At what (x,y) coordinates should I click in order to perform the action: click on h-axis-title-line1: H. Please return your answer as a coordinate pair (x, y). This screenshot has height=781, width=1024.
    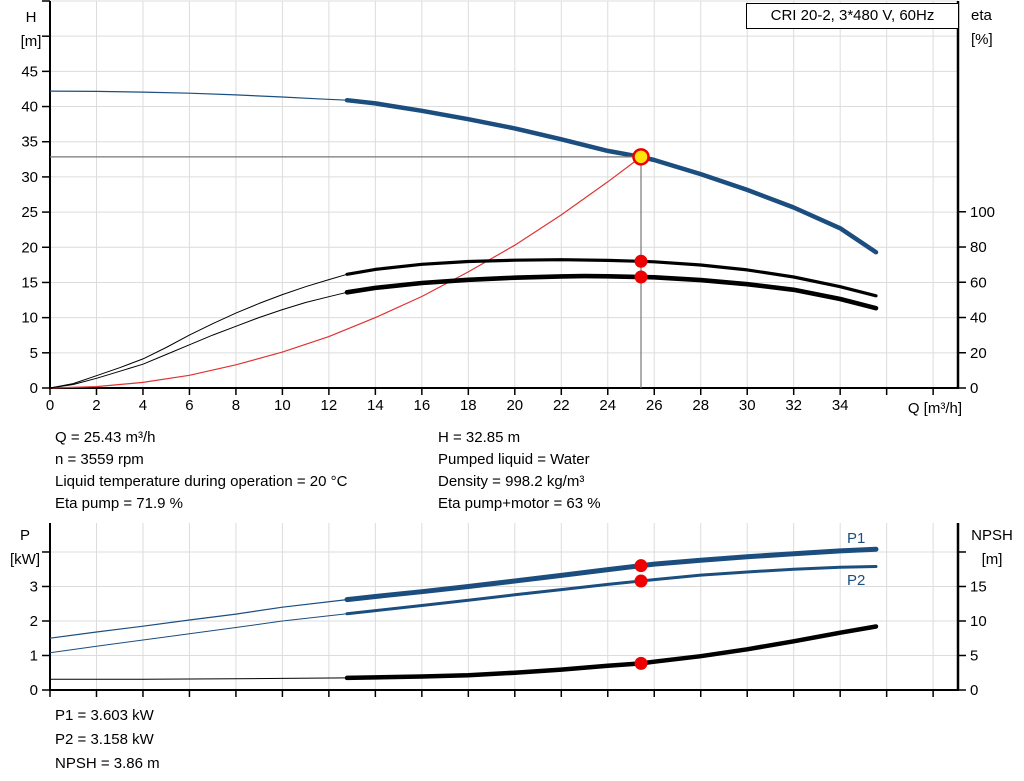
    Looking at the image, I should click on (31, 17).